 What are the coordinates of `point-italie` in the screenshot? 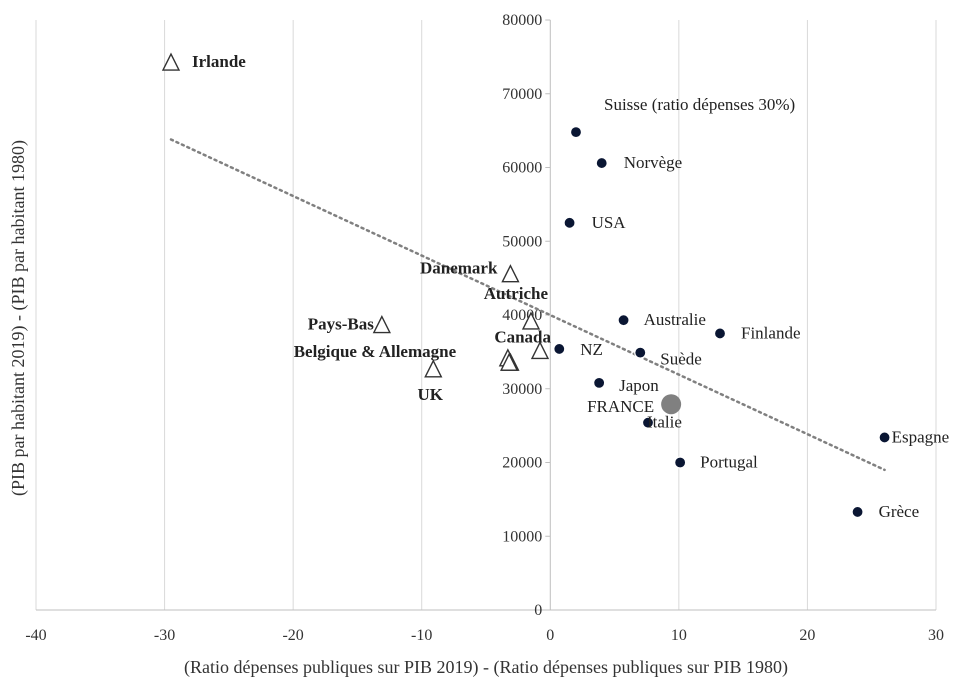 It's located at (648, 422).